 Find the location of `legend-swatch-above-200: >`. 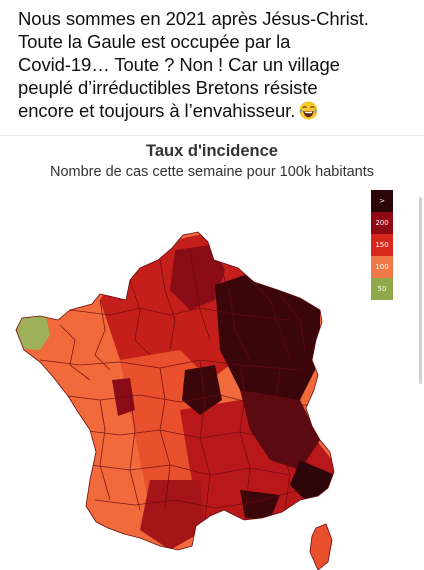

legend-swatch-above-200: > is located at coordinates (382, 201).